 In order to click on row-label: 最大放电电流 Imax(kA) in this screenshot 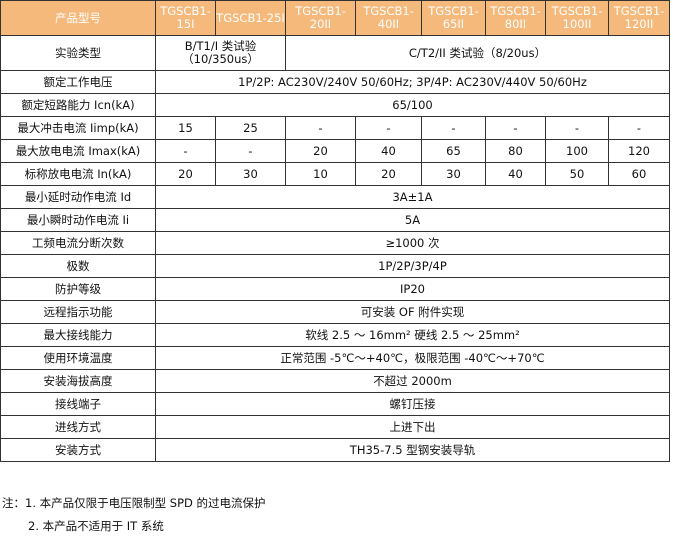, I will do `click(78, 151)`.